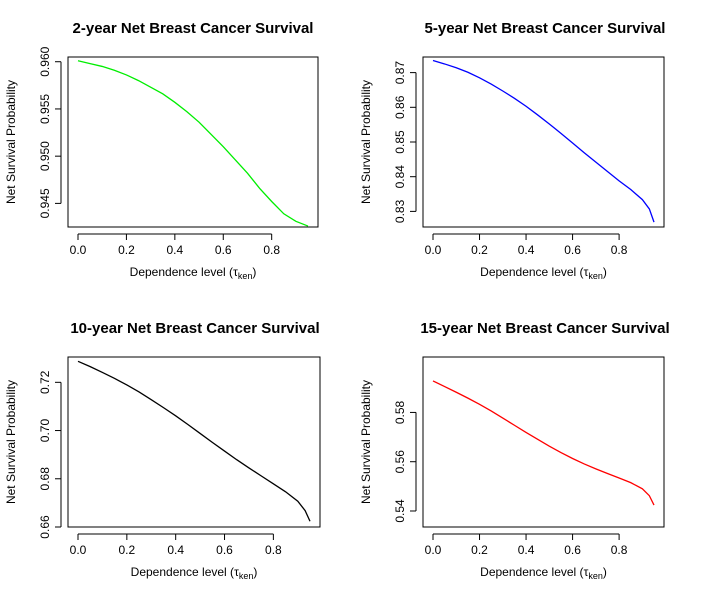  I want to click on y-tick-label: 0.68, so click(45, 479).